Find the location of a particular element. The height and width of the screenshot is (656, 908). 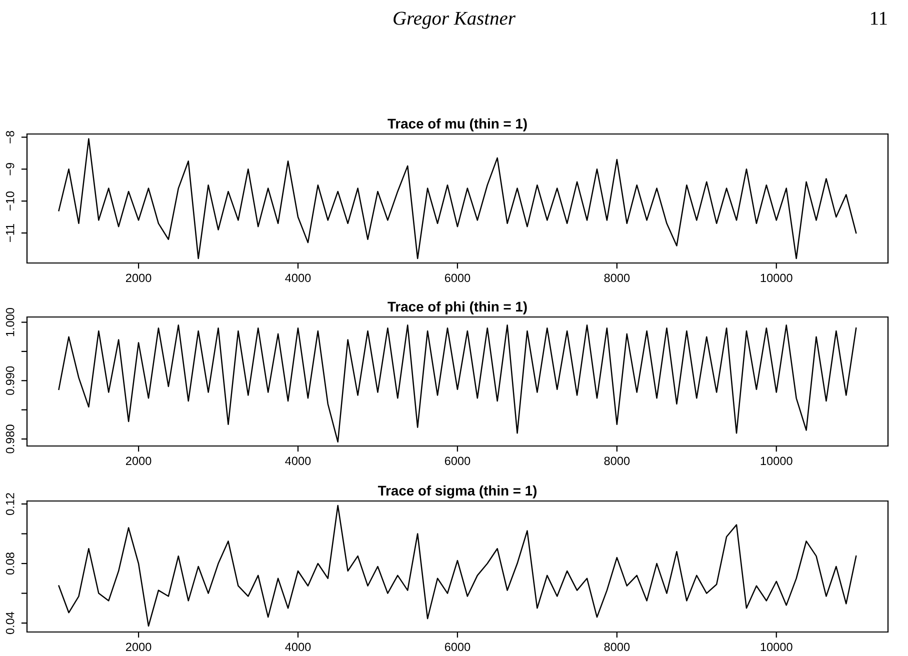

text: Gregor Kastner is located at coordinates (455, 20).